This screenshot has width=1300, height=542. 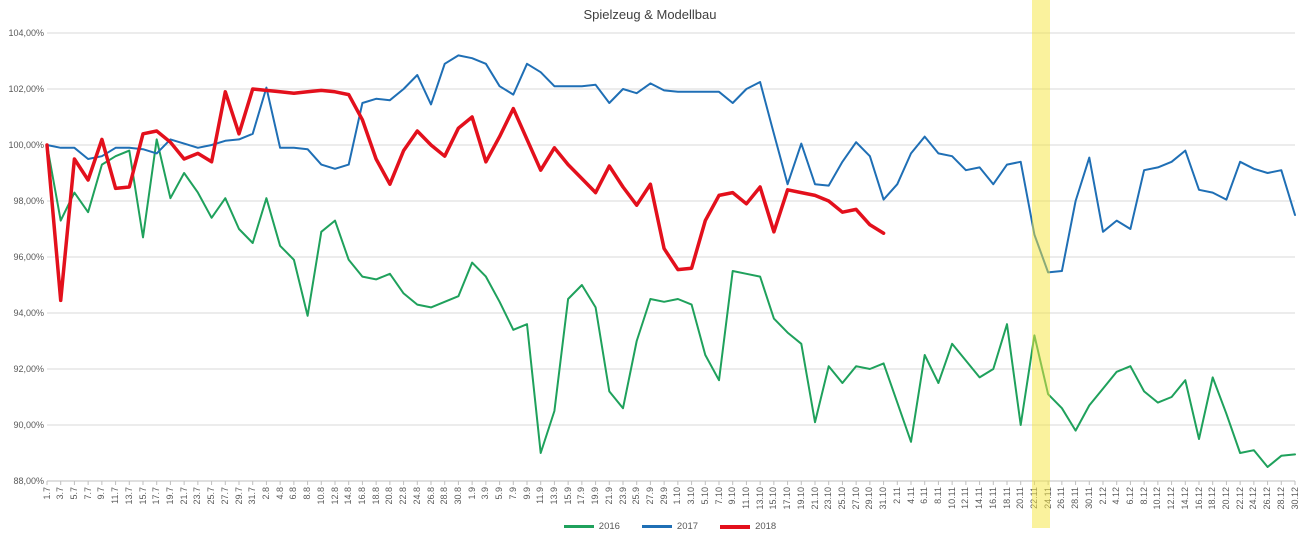 I want to click on x-axis-label: 26.11, so click(x=1061, y=498).